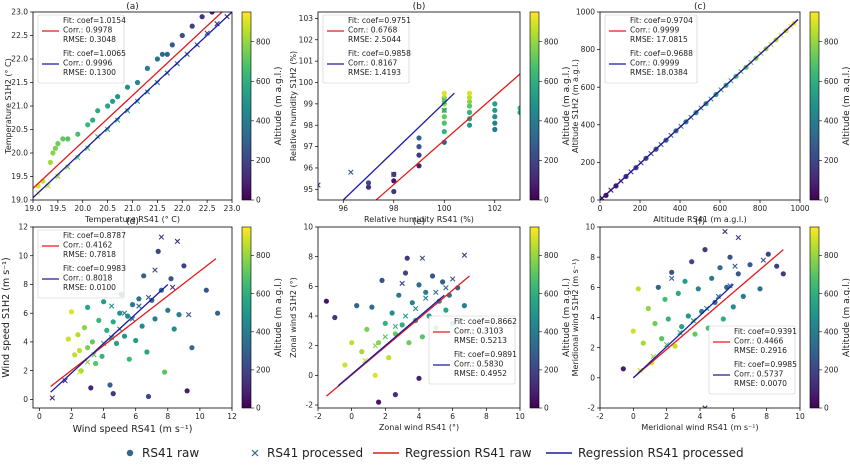  What do you see at coordinates (720, 208) in the screenshot?
I see `x-tick-label: 600` at bounding box center [720, 208].